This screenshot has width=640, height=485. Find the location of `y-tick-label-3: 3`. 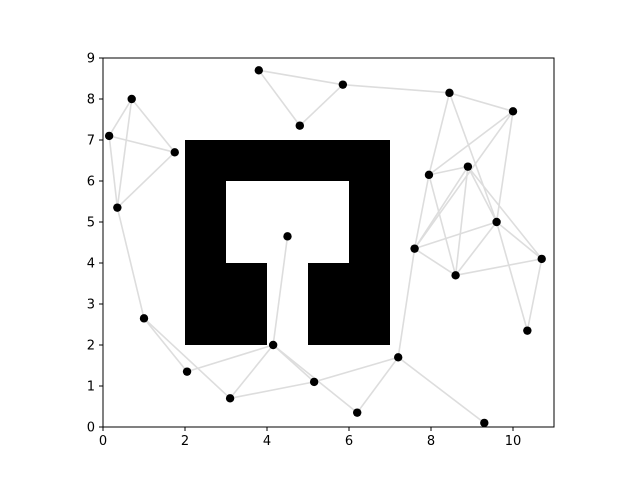

y-tick-label-3: 3 is located at coordinates (91, 305).